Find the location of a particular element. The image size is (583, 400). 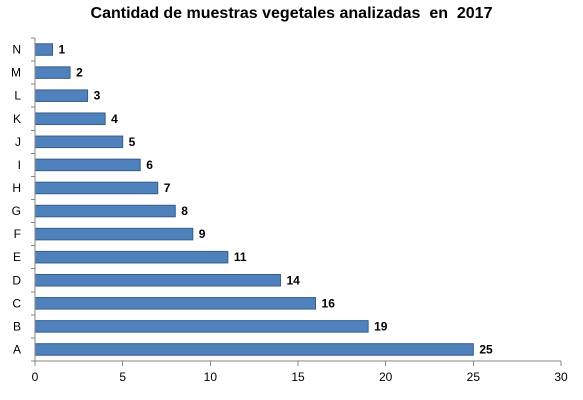

category-label-D: D is located at coordinates (16, 280).